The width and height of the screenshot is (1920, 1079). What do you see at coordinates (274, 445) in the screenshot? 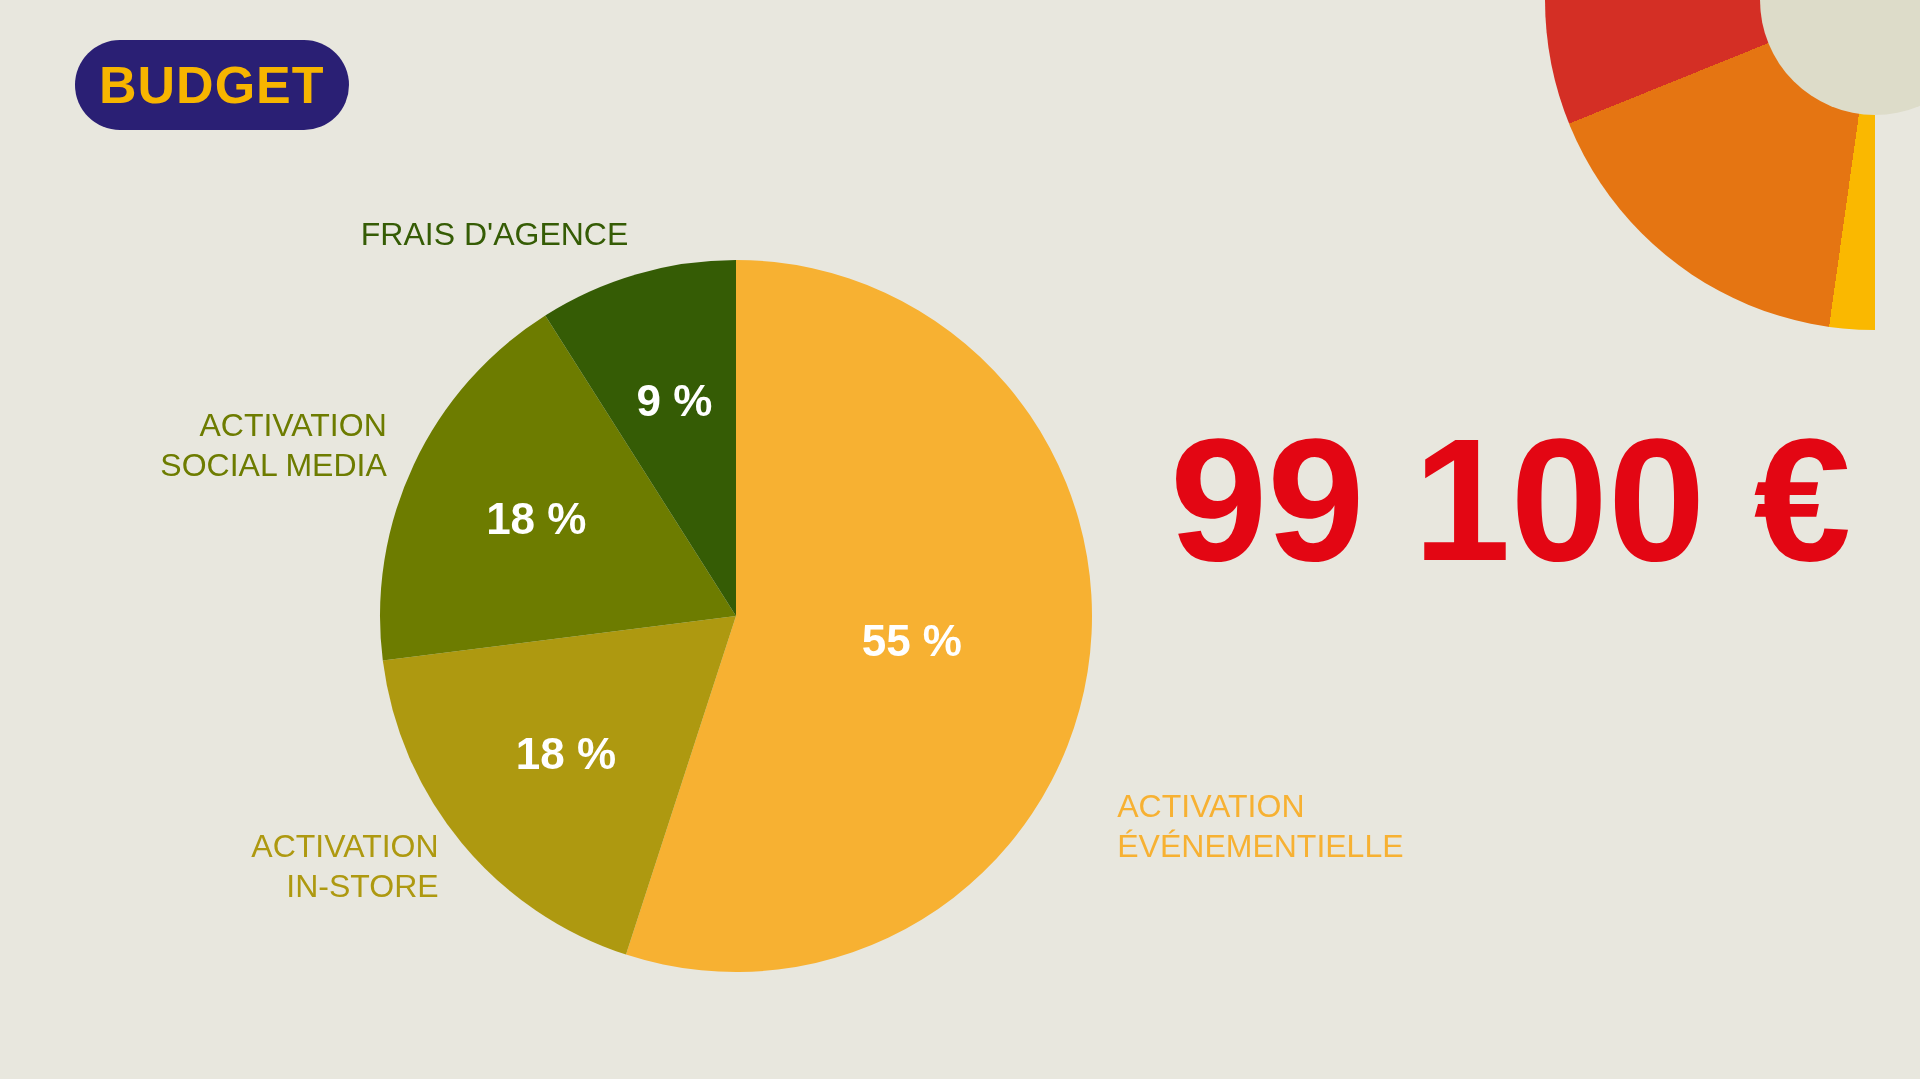
I see `slice-label: ACTIVATION SOCIAL MEDIA` at bounding box center [274, 445].